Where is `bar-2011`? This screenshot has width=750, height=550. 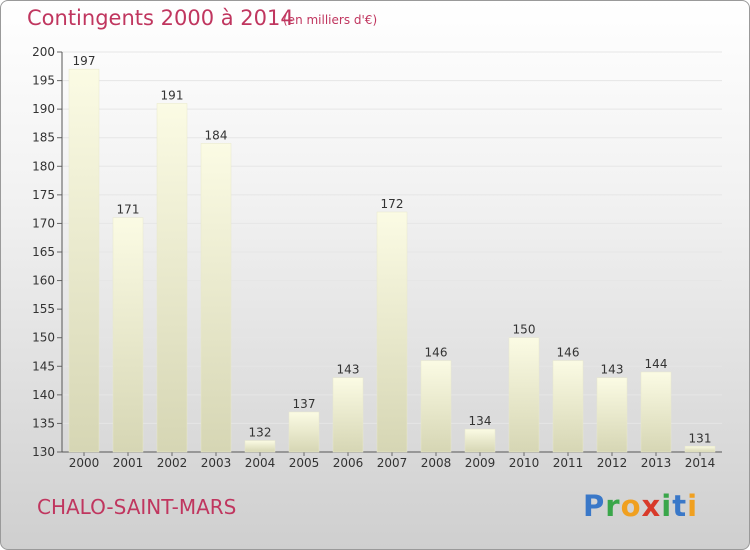 bar-2011 is located at coordinates (568, 406).